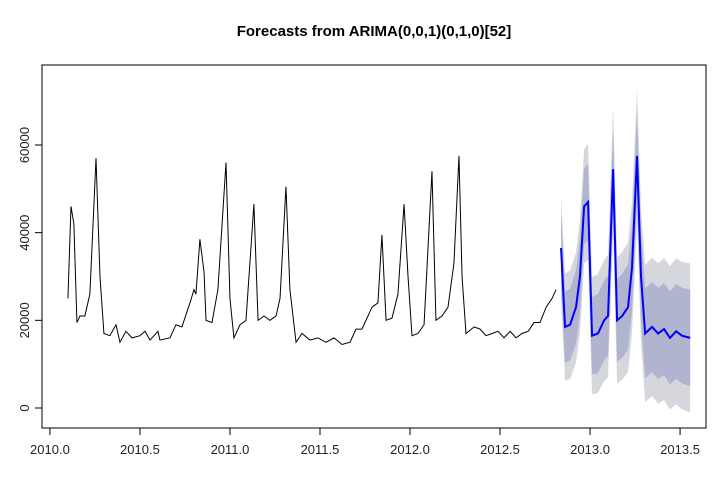  What do you see at coordinates (410, 449) in the screenshot?
I see `x-tick-label: 2012.0` at bounding box center [410, 449].